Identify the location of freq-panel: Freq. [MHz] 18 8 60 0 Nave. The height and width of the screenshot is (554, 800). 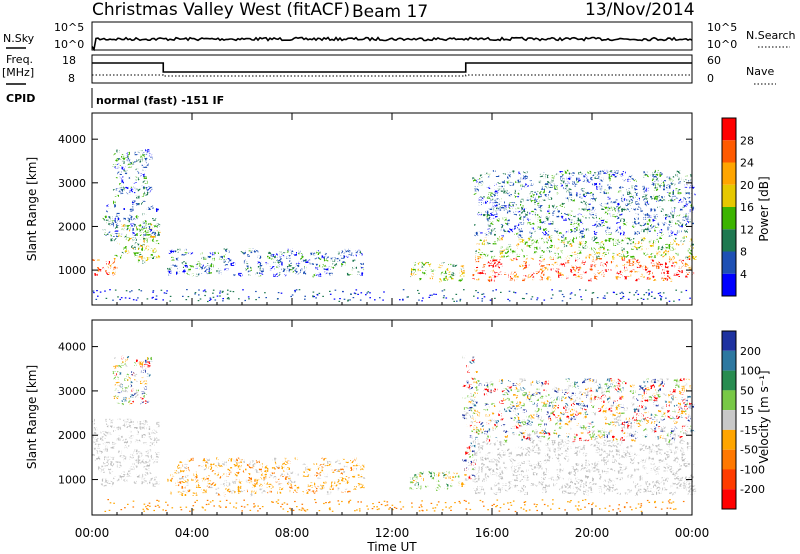
(389, 69).